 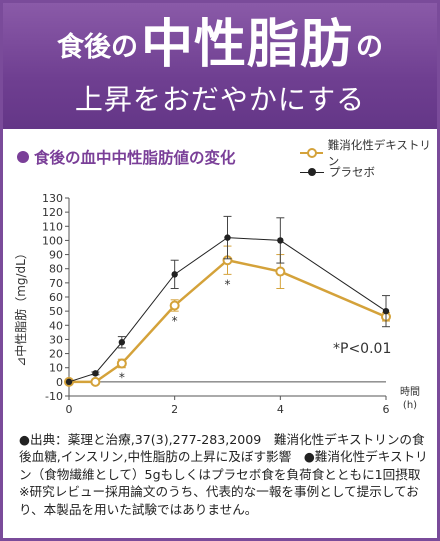 What do you see at coordinates (97, 47) in the screenshot?
I see `headline-prefix: 食後の` at bounding box center [97, 47].